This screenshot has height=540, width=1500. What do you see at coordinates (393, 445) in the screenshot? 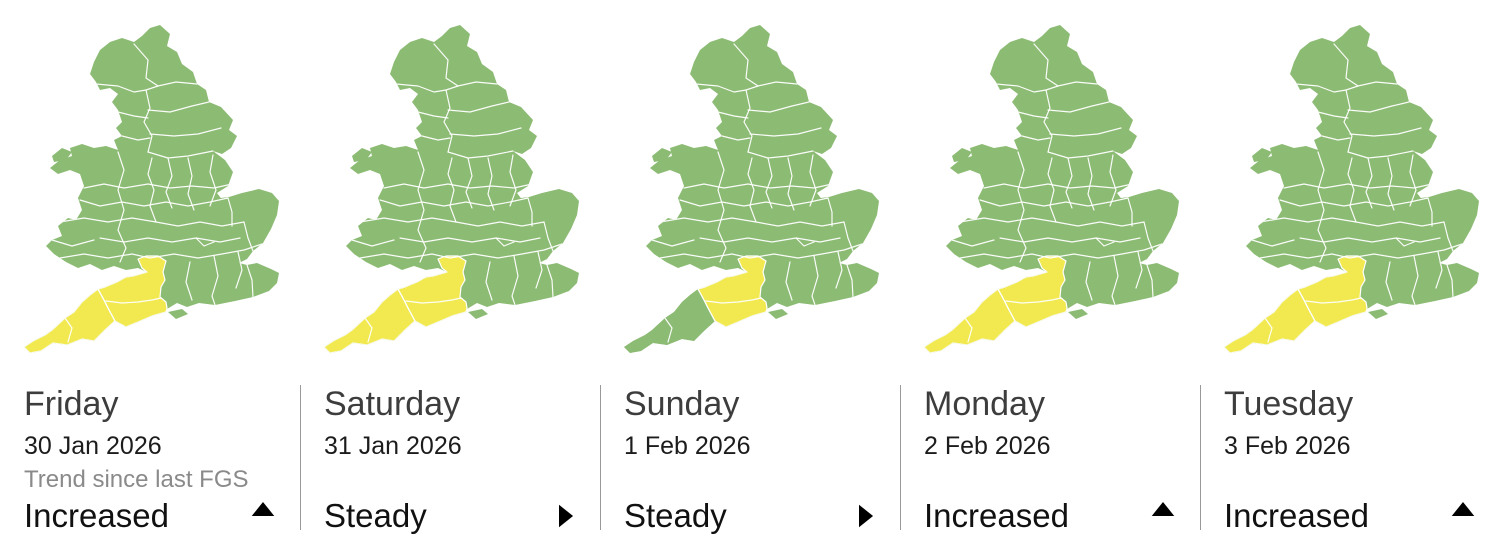
I see `day-date: 31 Jan 2026` at bounding box center [393, 445].